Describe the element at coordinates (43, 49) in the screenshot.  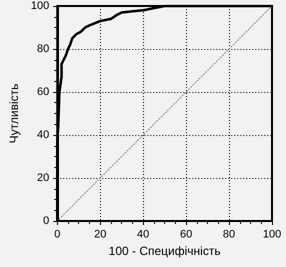
I see `y-tick-label: 80` at that location.